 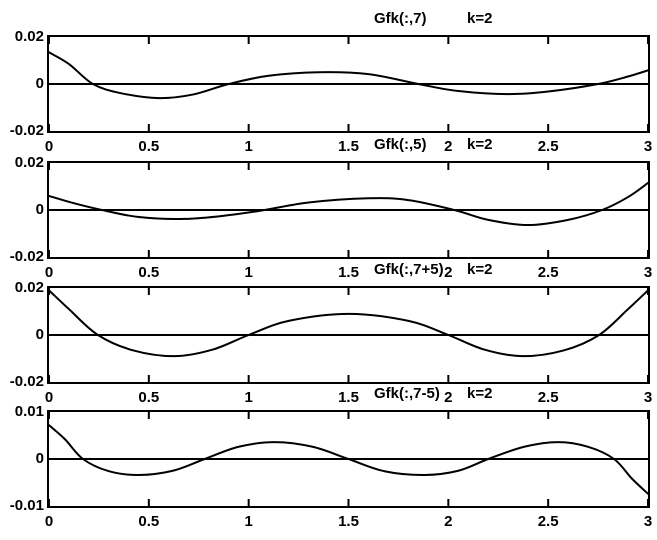 I want to click on curve-Gfk(:,7+5), so click(x=348, y=323).